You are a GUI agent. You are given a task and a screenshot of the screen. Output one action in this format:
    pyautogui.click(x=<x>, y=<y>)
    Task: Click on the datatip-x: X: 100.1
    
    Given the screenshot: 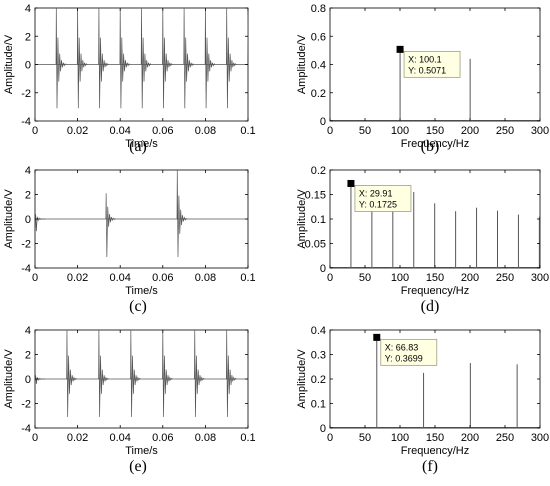 What is the action you would take?
    pyautogui.click(x=425, y=59)
    